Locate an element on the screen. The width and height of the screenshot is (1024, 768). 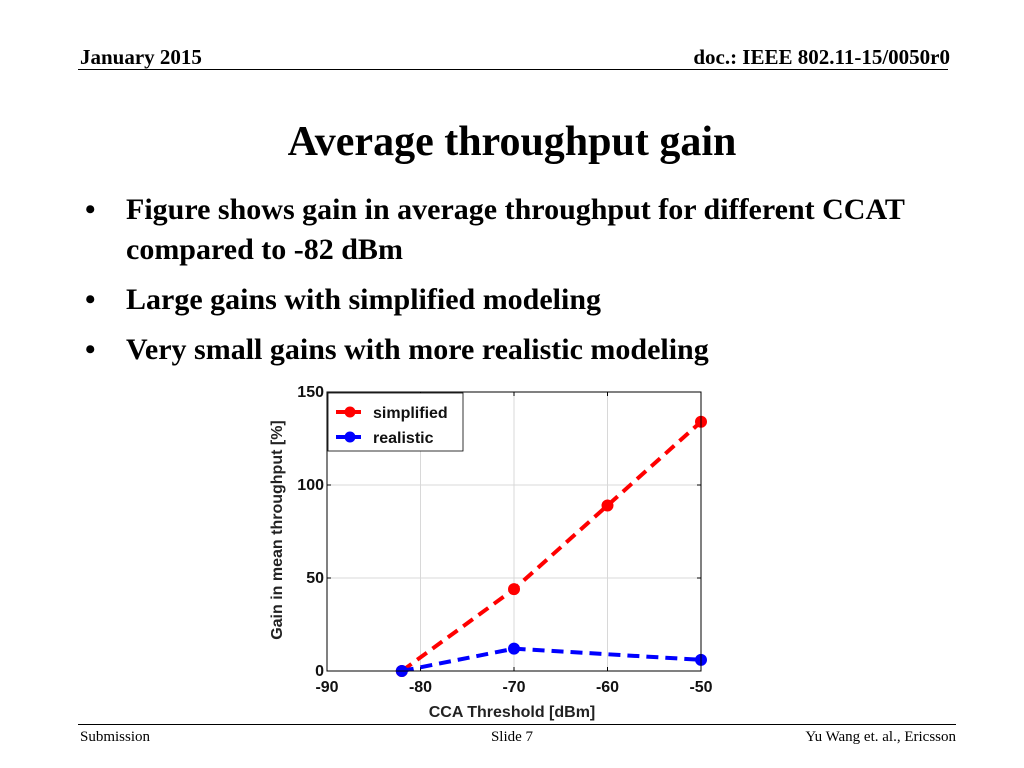
data-point-realistic is located at coordinates (514, 648).